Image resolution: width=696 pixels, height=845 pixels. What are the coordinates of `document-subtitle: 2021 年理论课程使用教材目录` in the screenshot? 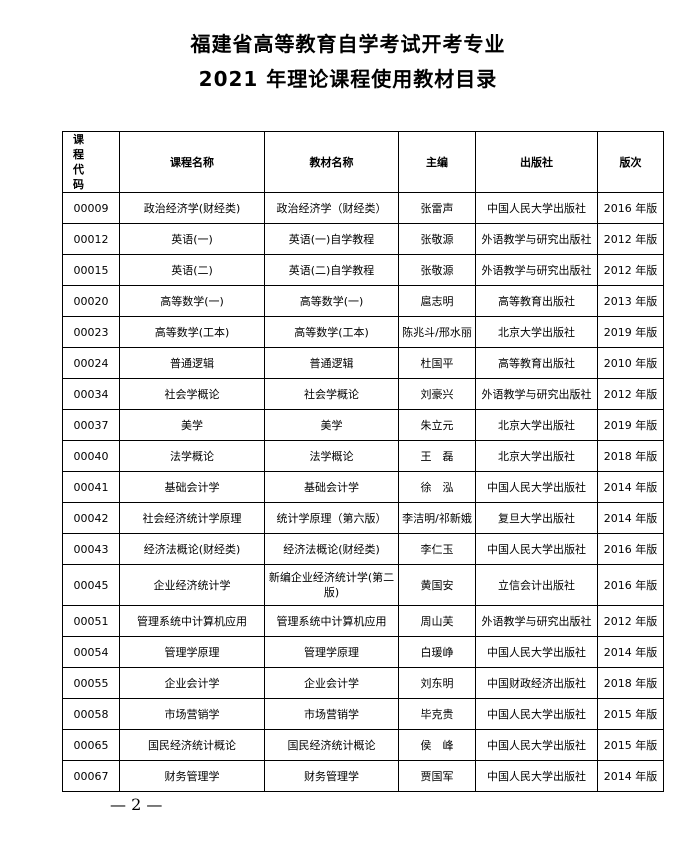 It's located at (348, 79).